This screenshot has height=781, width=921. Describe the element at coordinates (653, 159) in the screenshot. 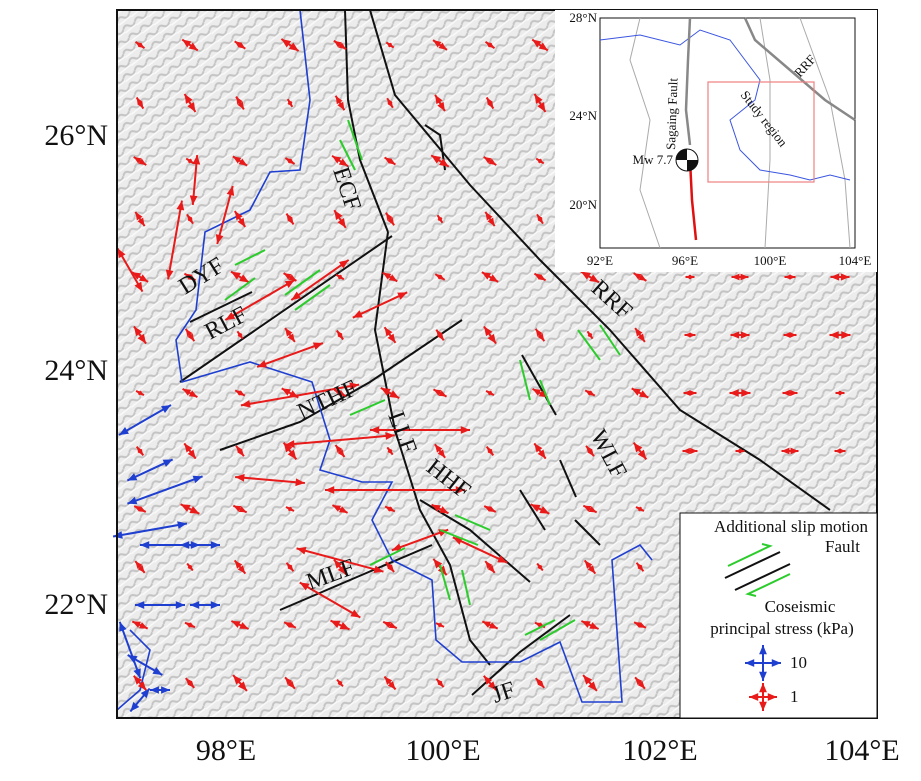

I see `inset-label: Mw 7.7` at that location.